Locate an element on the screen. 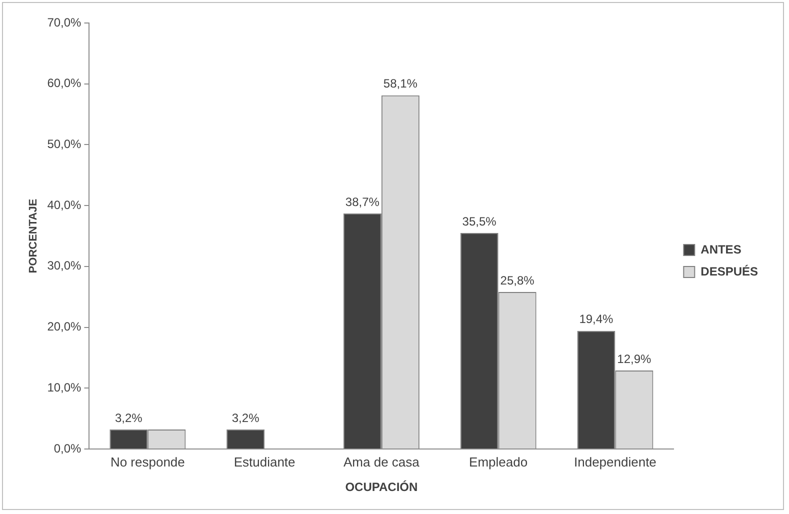  y-tick-label: 60,0% is located at coordinates (64, 83).